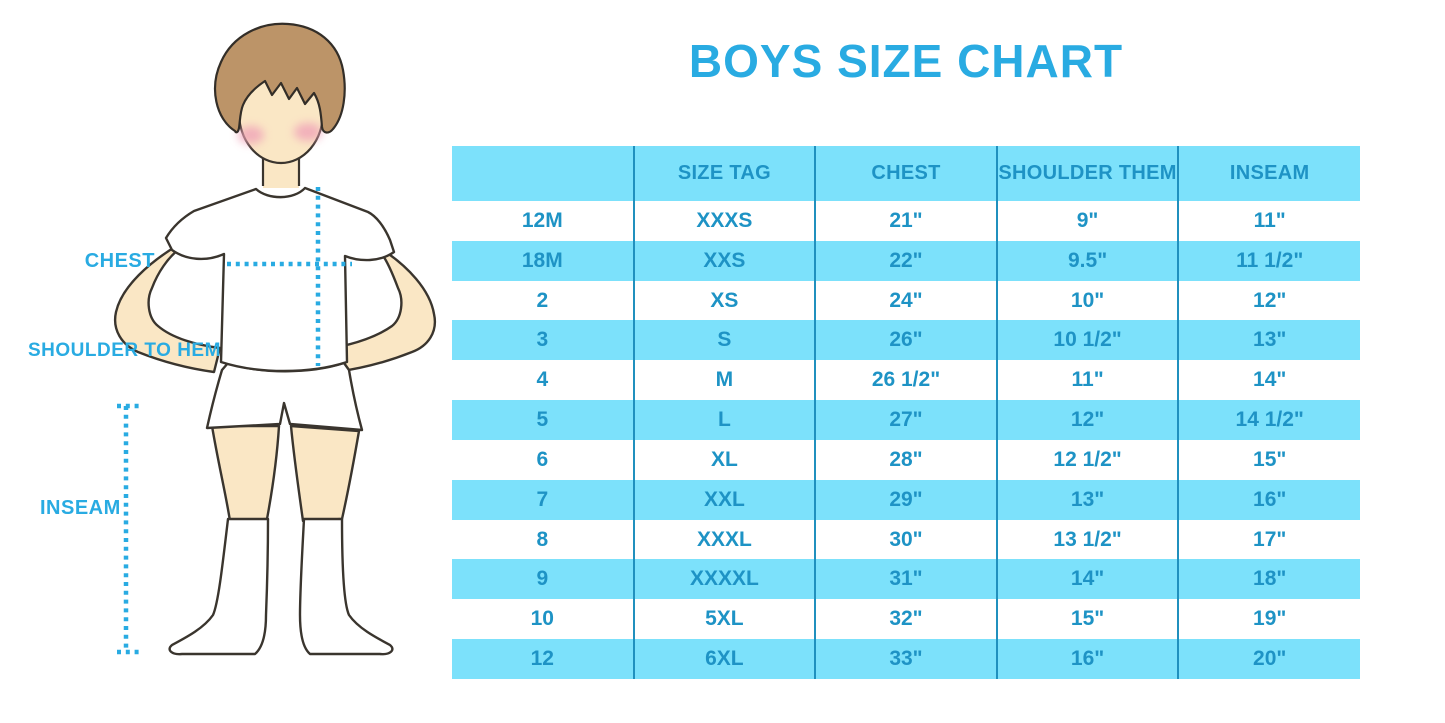 This screenshot has height=723, width=1445. I want to click on header-row: SIZE TAG CHEST SHOULDER THEM INSEAM, so click(906, 173).